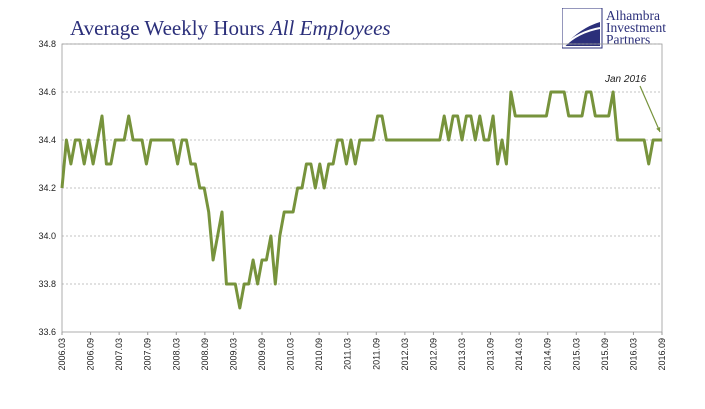  What do you see at coordinates (47, 140) in the screenshot?
I see `y-tick-label: 34.4` at bounding box center [47, 140].